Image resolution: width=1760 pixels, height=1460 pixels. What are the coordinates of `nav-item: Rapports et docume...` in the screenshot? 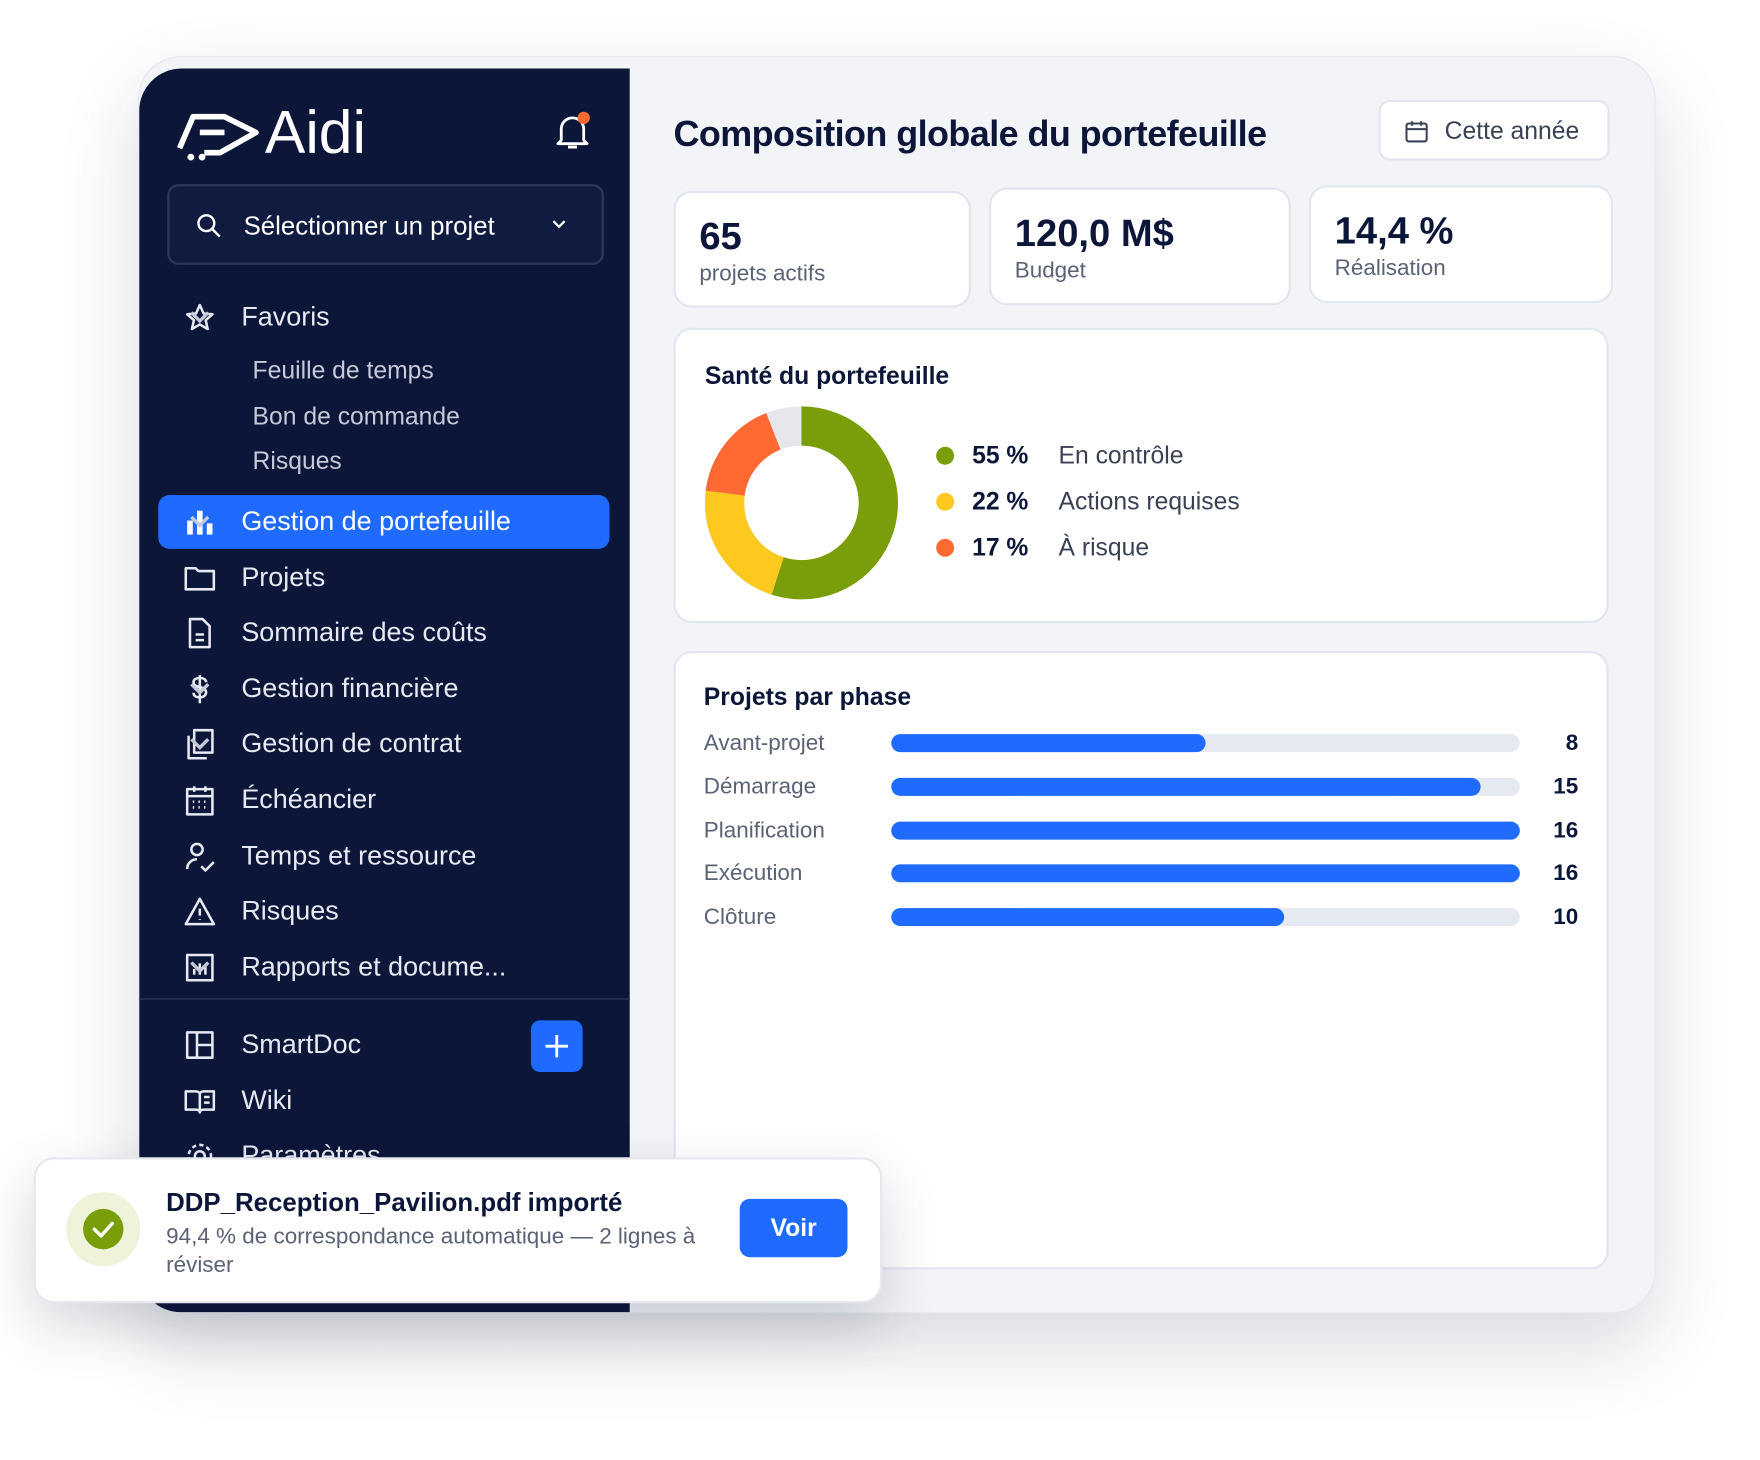 It's located at (383, 967).